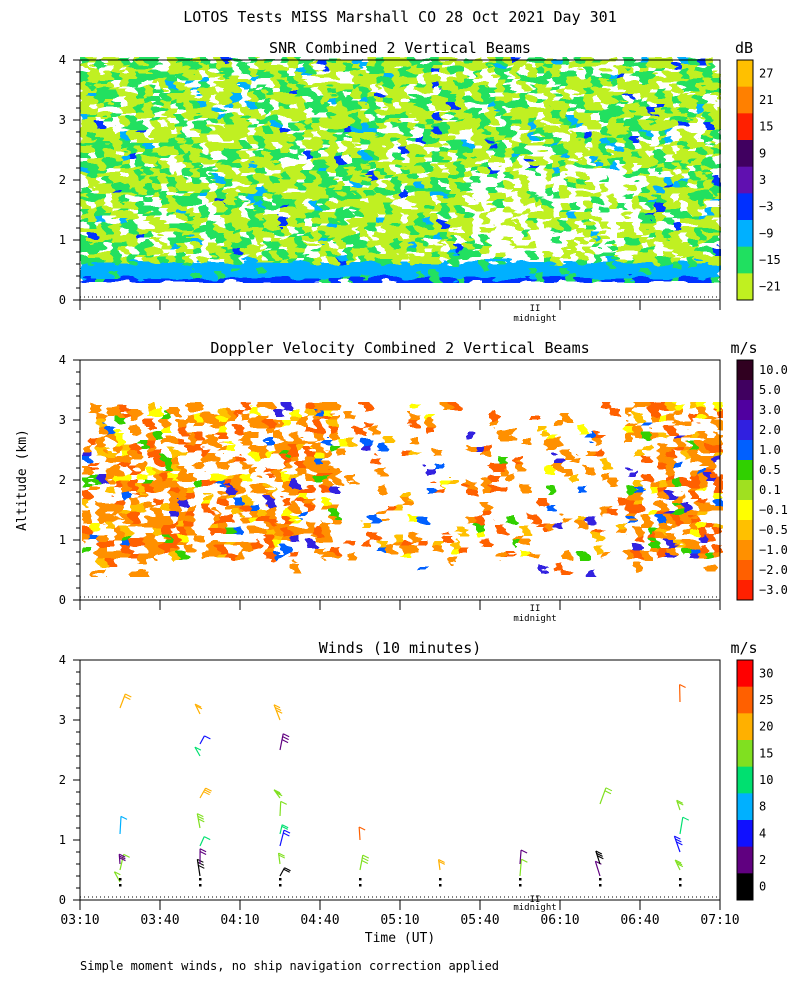 The image size is (800, 1000). Describe the element at coordinates (534, 319) in the screenshot. I see `snr-midnight-label: midnight` at that location.